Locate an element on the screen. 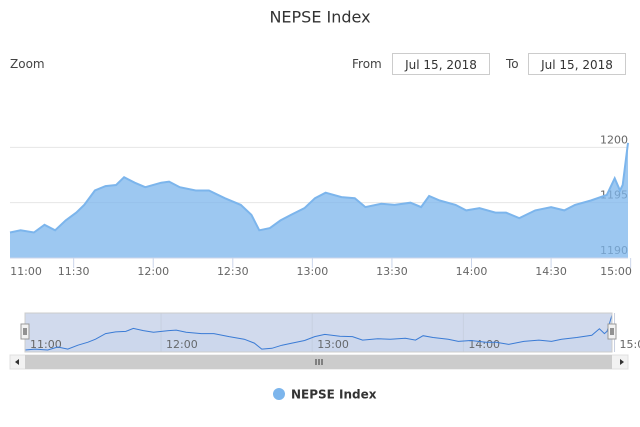 This screenshot has width=640, height=427. navigator-label: 15:00 is located at coordinates (630, 344).